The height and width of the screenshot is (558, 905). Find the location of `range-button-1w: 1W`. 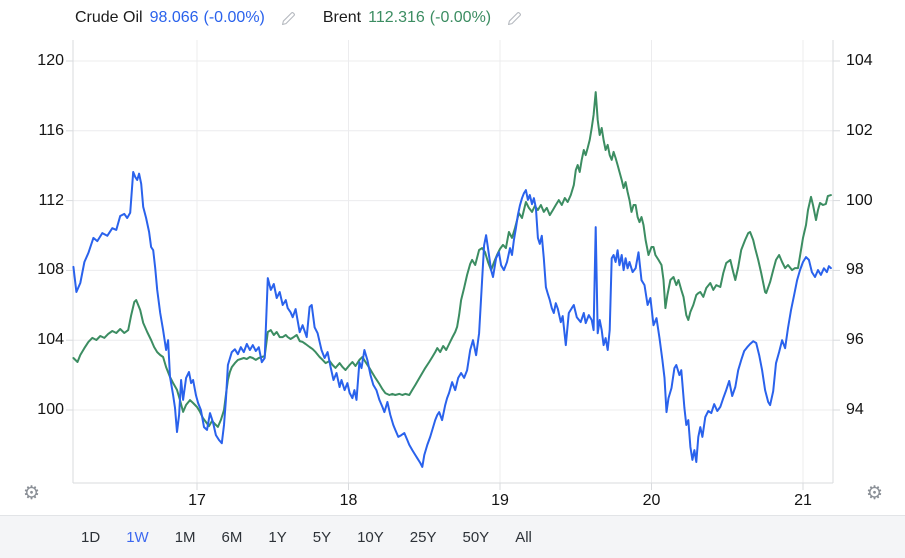

range-button-1w: 1W is located at coordinates (137, 537).